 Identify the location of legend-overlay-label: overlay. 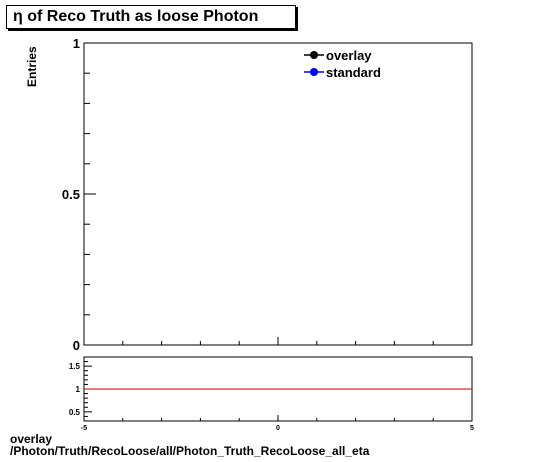
(349, 55).